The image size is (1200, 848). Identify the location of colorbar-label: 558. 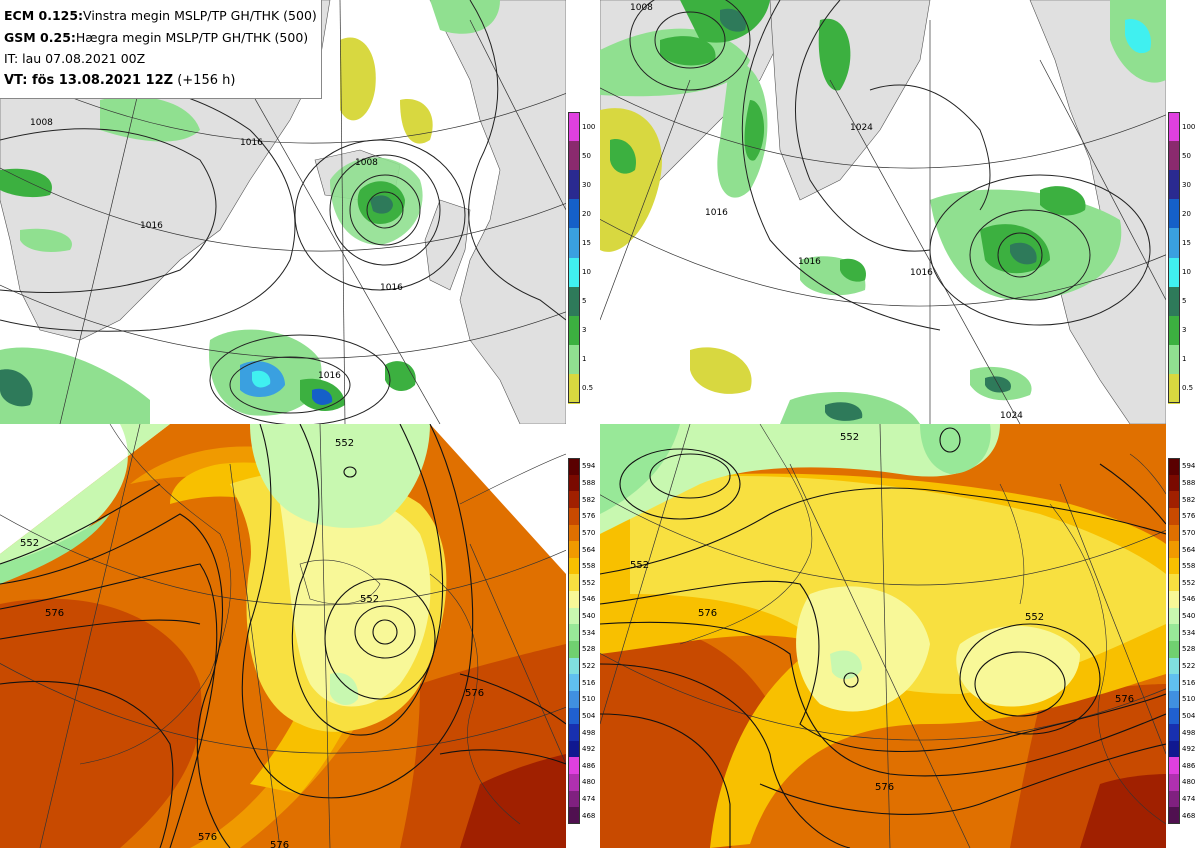
(1189, 566).